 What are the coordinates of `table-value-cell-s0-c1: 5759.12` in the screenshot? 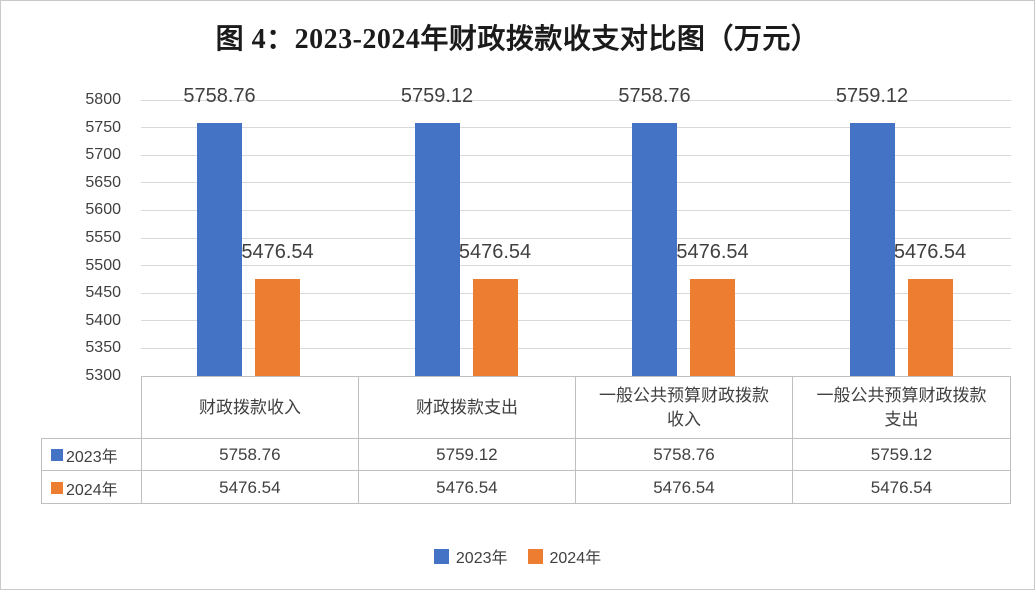 It's located at (467, 454).